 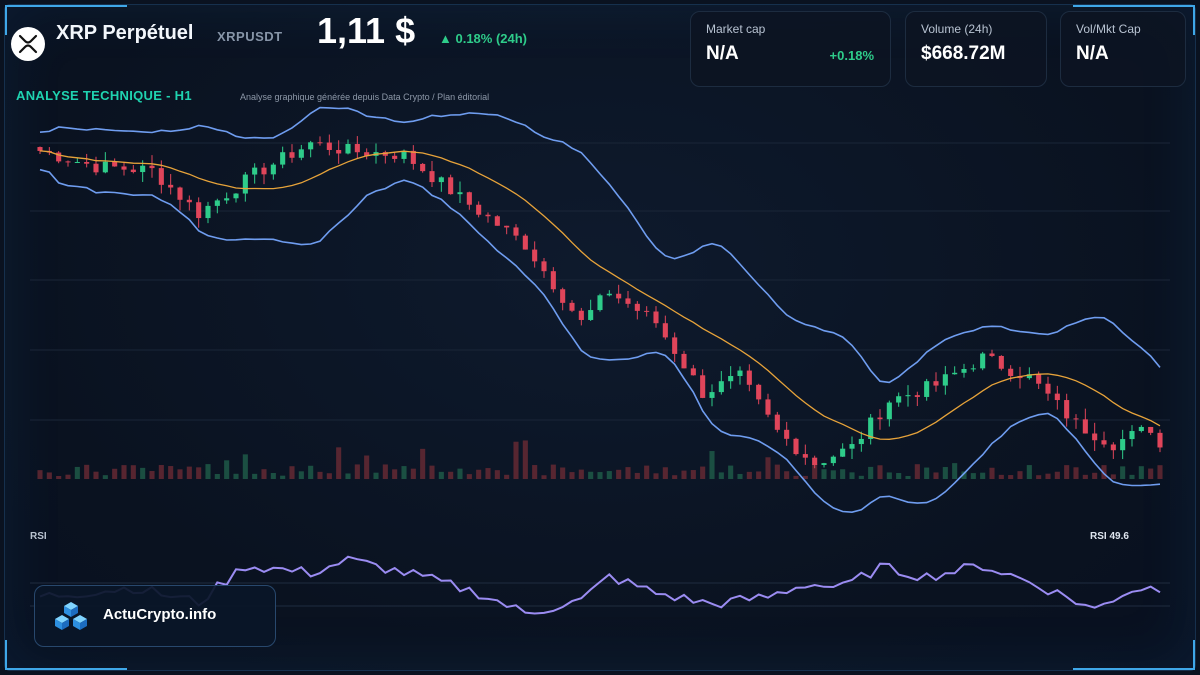 What do you see at coordinates (155, 616) in the screenshot?
I see `brand-badge: ActuCrypto.info` at bounding box center [155, 616].